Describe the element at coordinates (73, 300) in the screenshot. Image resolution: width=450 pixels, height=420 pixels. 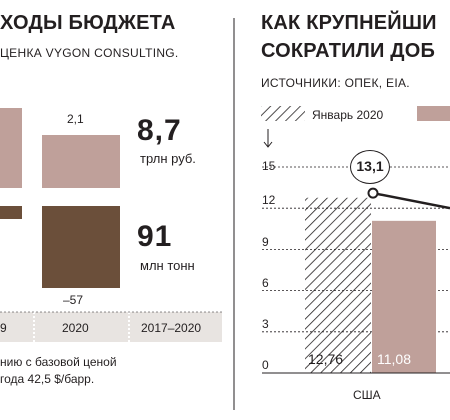
I see `left-value-bottom: –57` at that location.